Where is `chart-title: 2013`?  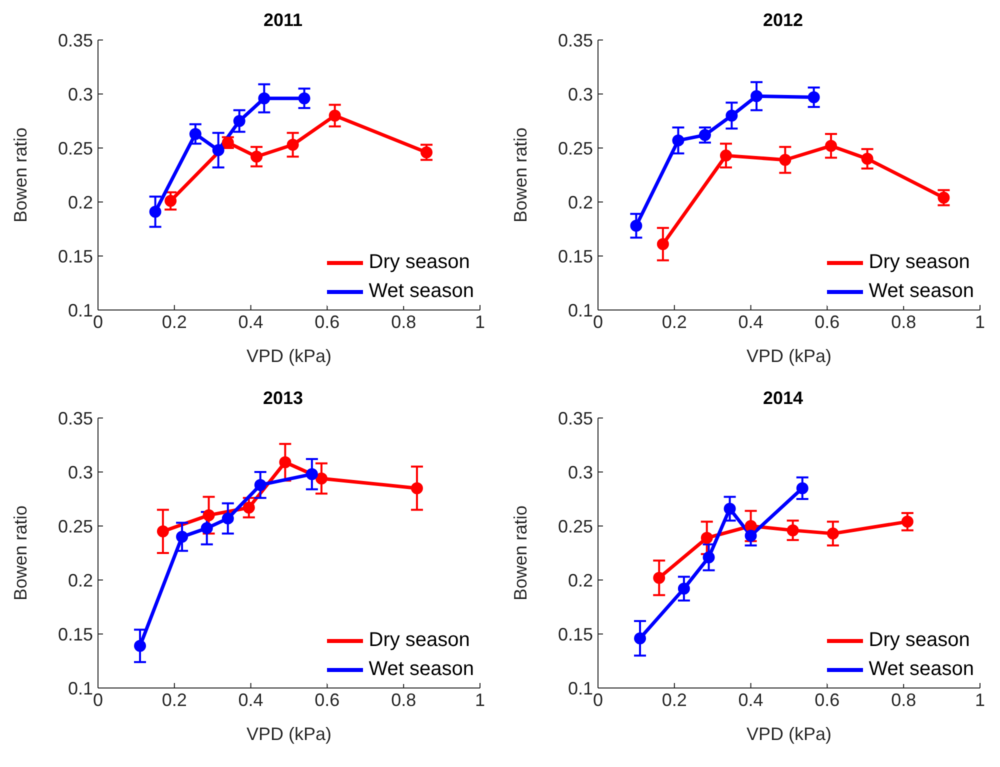
chart-title: 2013 is located at coordinates (283, 398).